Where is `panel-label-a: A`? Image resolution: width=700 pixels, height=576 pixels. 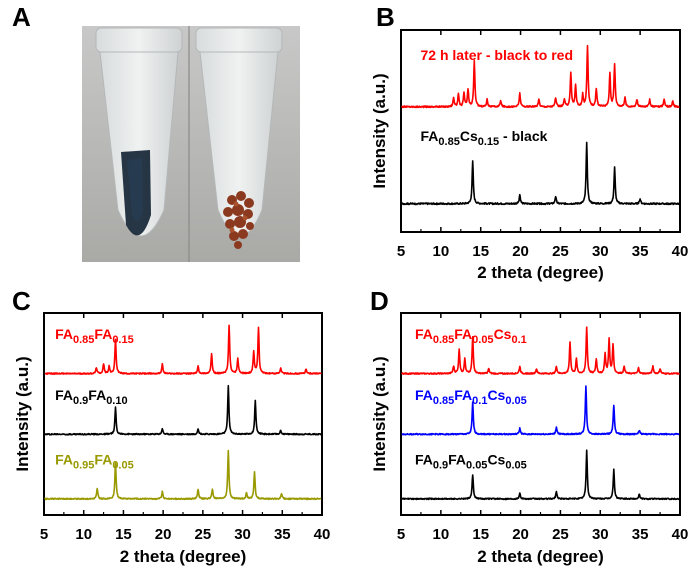 panel-label-a: A is located at coordinates (21, 17).